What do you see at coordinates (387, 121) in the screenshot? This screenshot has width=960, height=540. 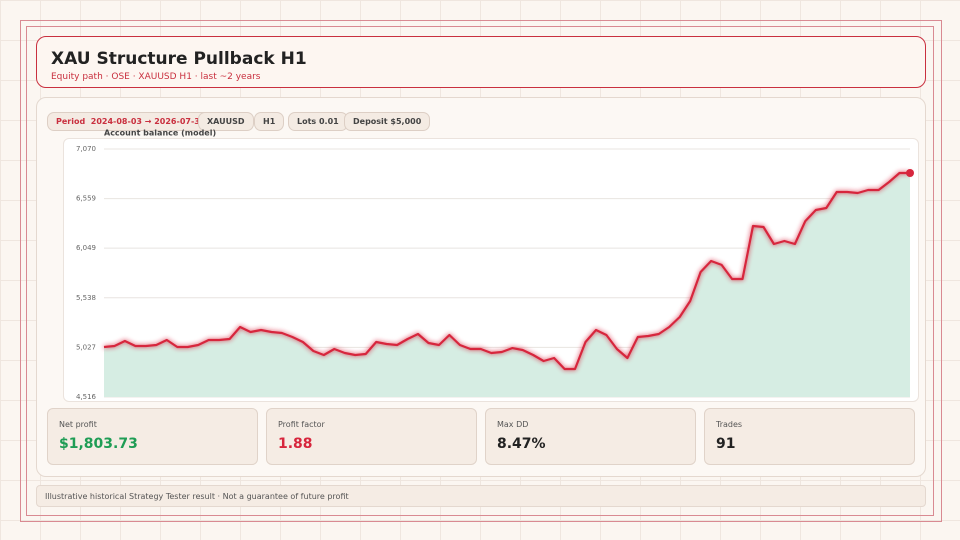 I see `chip: Deposit $5,000` at bounding box center [387, 121].